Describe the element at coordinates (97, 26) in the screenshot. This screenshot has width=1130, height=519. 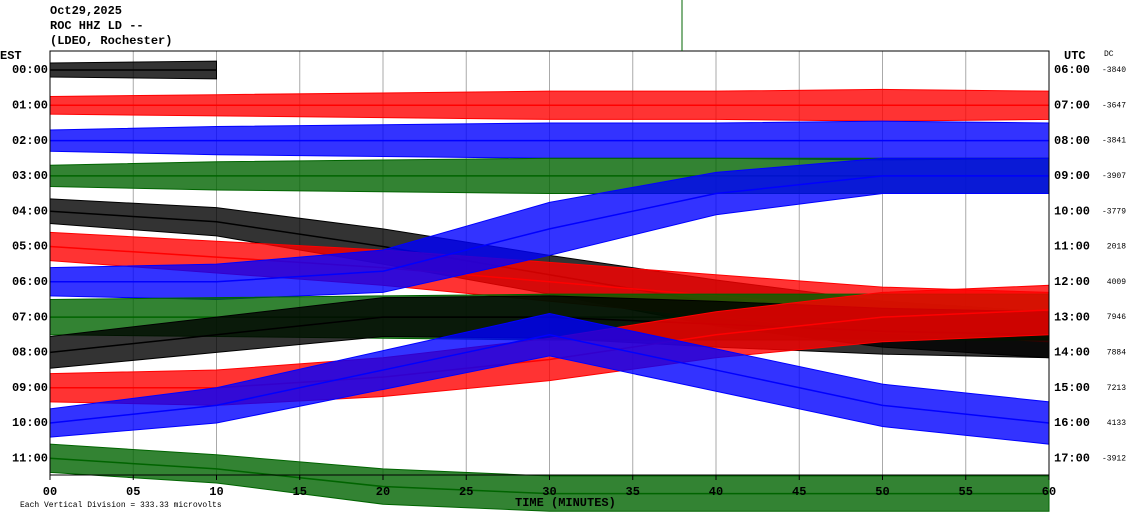
I see `station: ROC HHZ LD --` at that location.